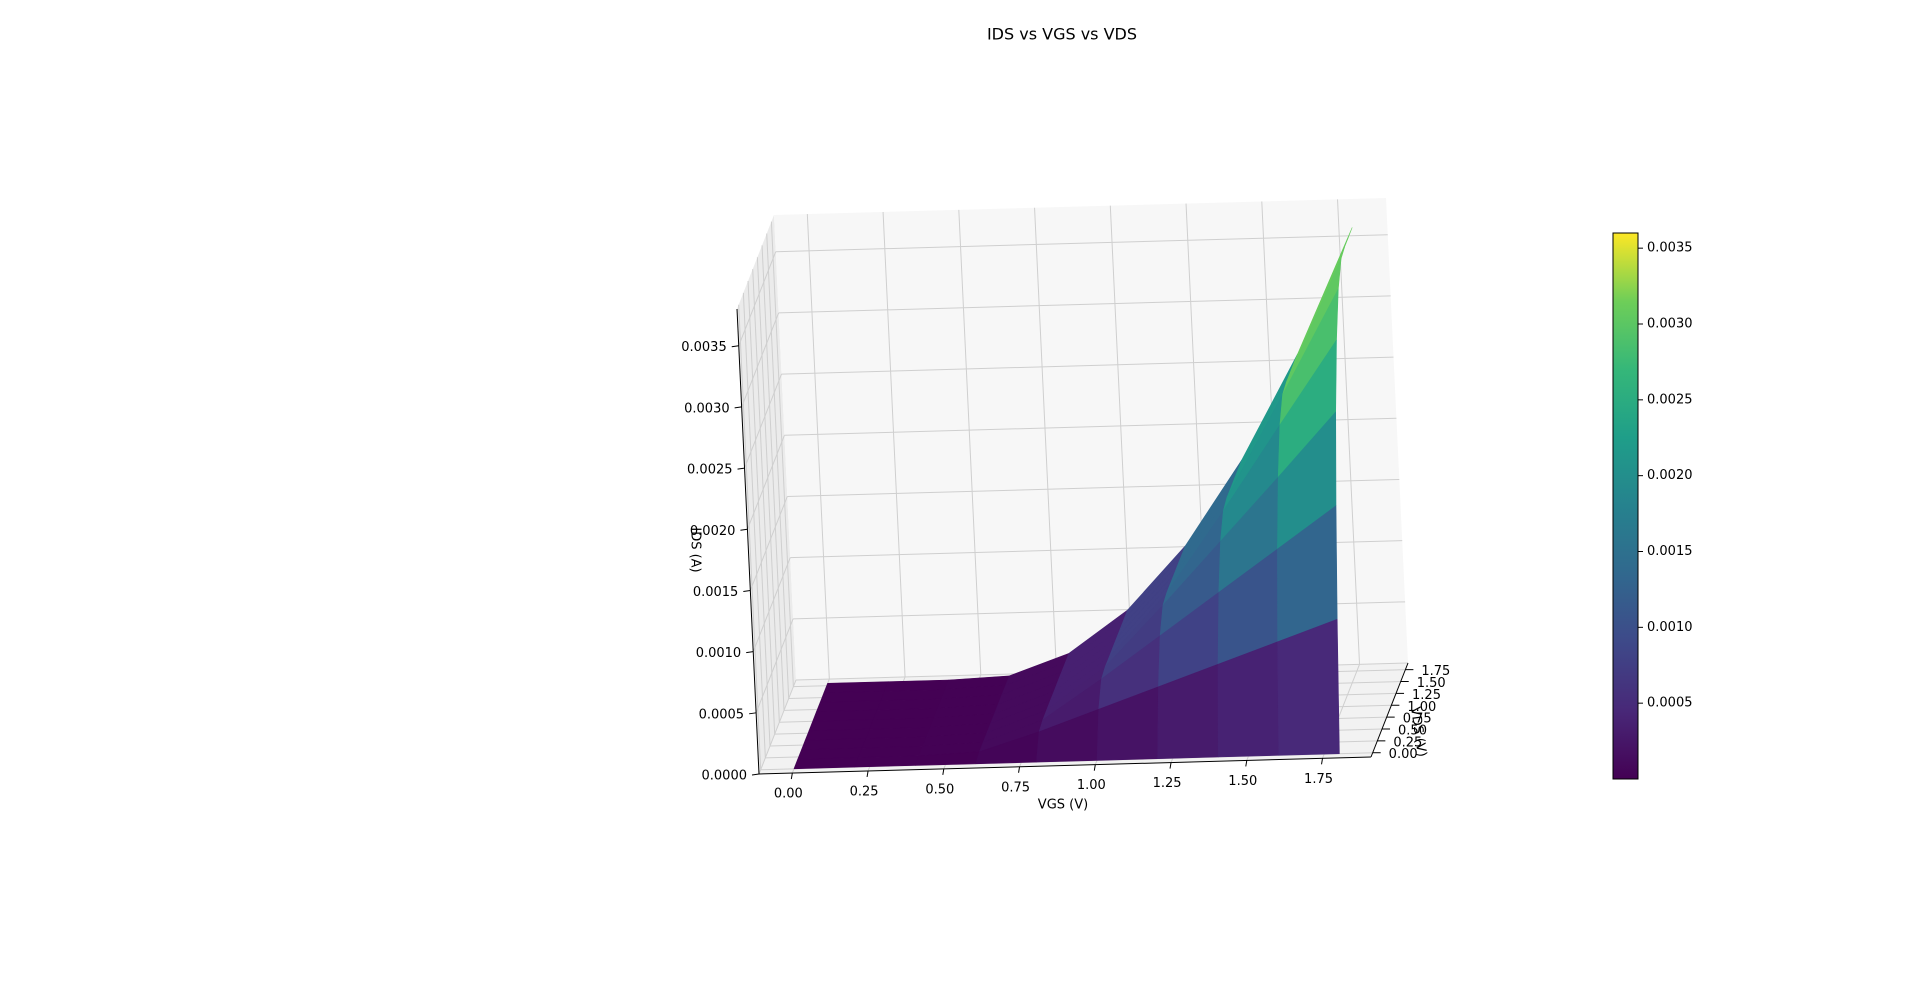  What do you see at coordinates (1015, 787) in the screenshot?
I see `x-tick-label: 0.75` at bounding box center [1015, 787].